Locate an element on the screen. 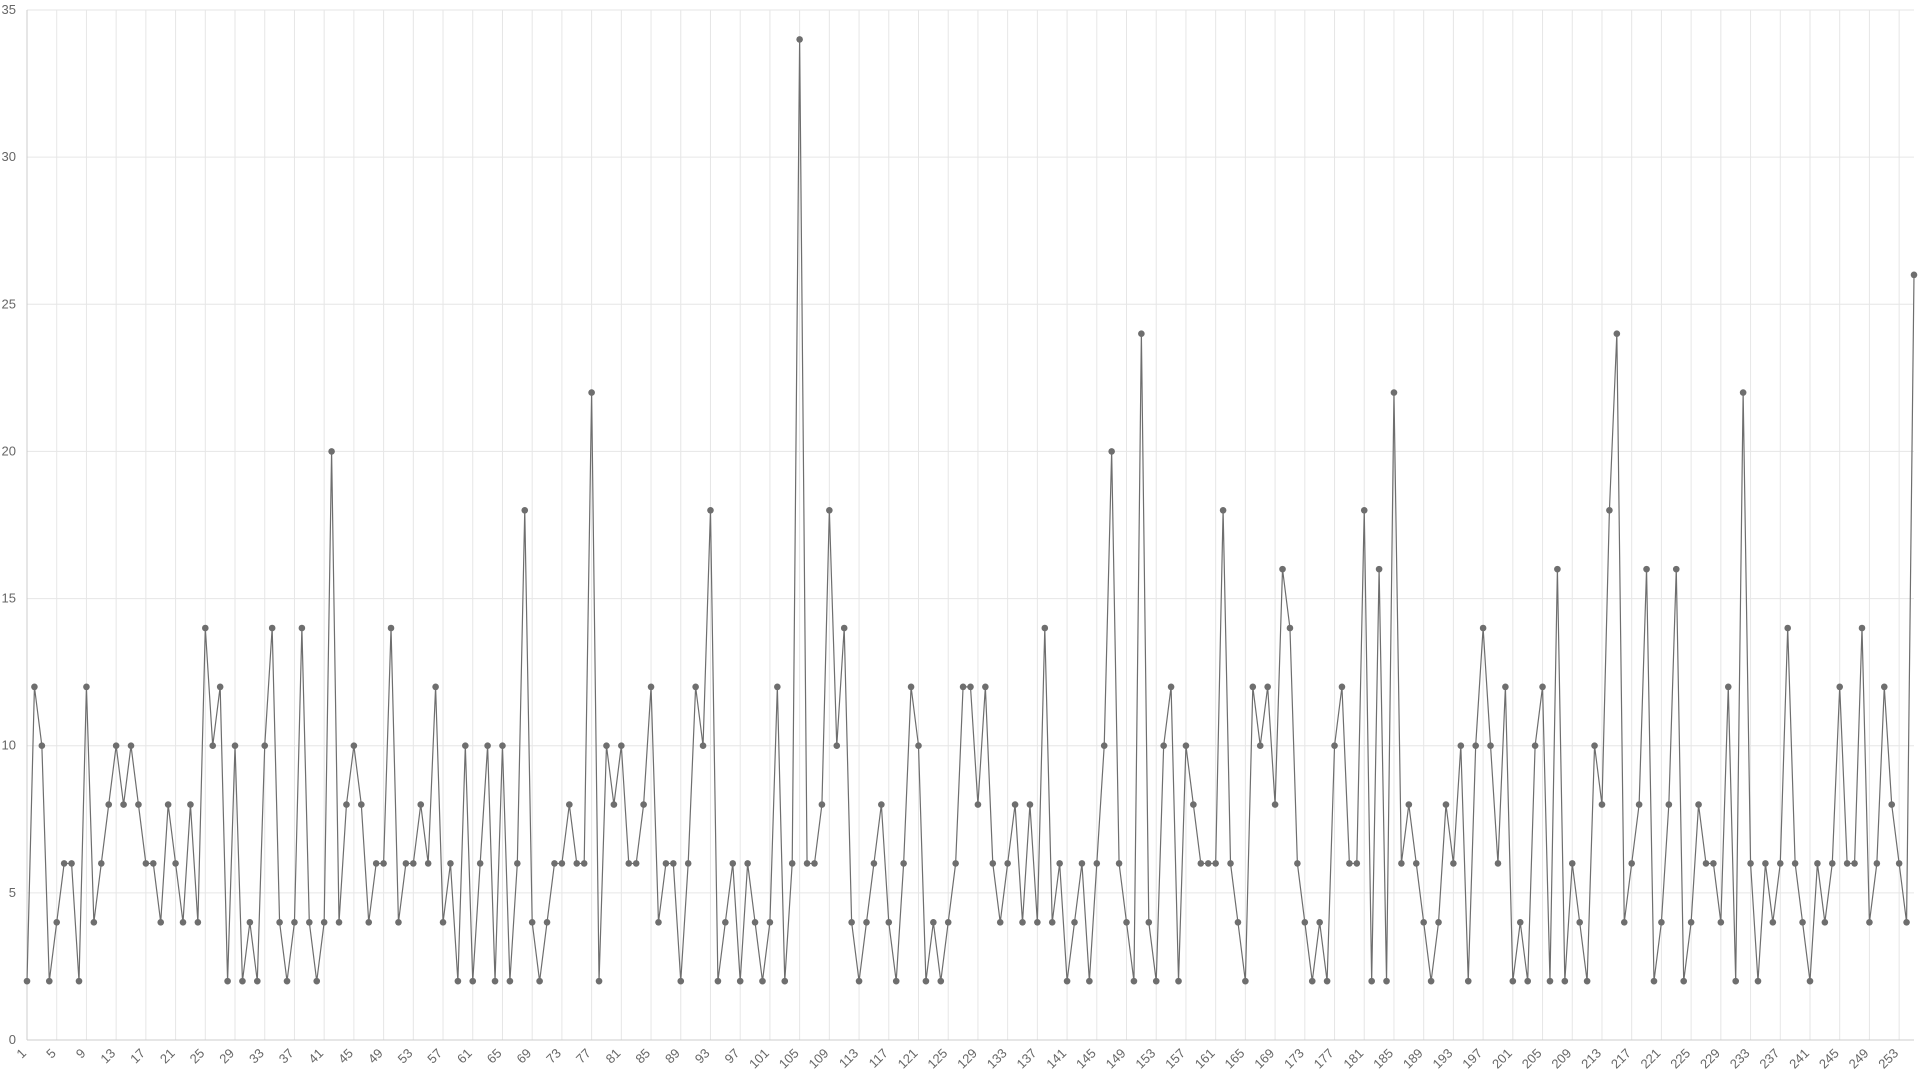  x-tick-label: 197 is located at coordinates (1472, 1059).